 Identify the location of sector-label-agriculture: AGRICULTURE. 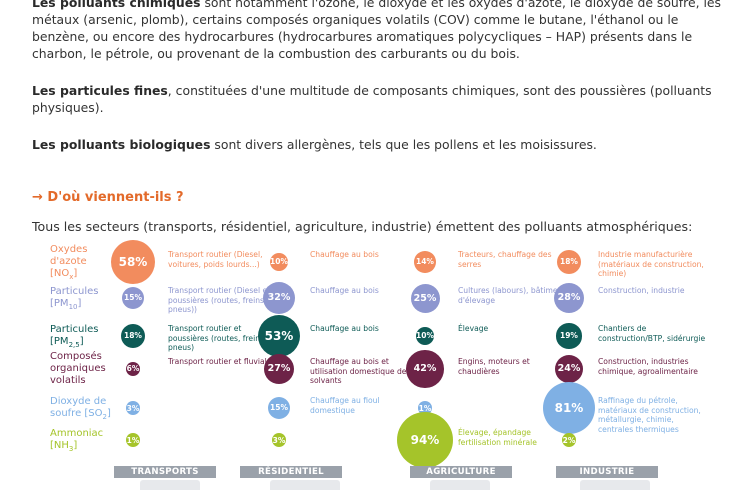
(461, 472).